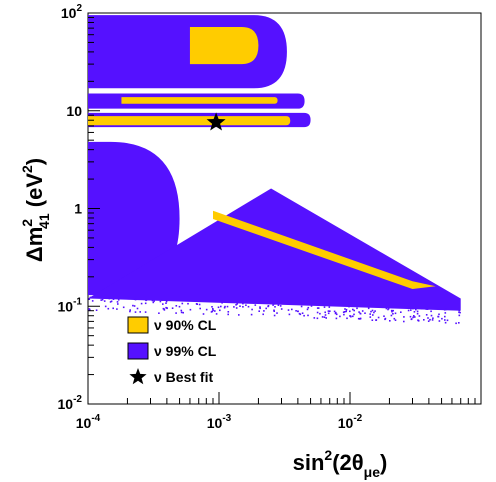 The width and height of the screenshot is (496, 482). Describe the element at coordinates (88, 422) in the screenshot. I see `x-tick-label: 10⁻⁴` at that location.